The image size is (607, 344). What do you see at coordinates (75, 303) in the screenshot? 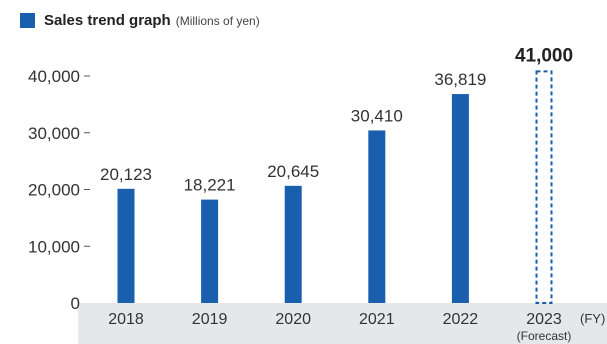
I see `y-tick-label: 0` at bounding box center [75, 303].